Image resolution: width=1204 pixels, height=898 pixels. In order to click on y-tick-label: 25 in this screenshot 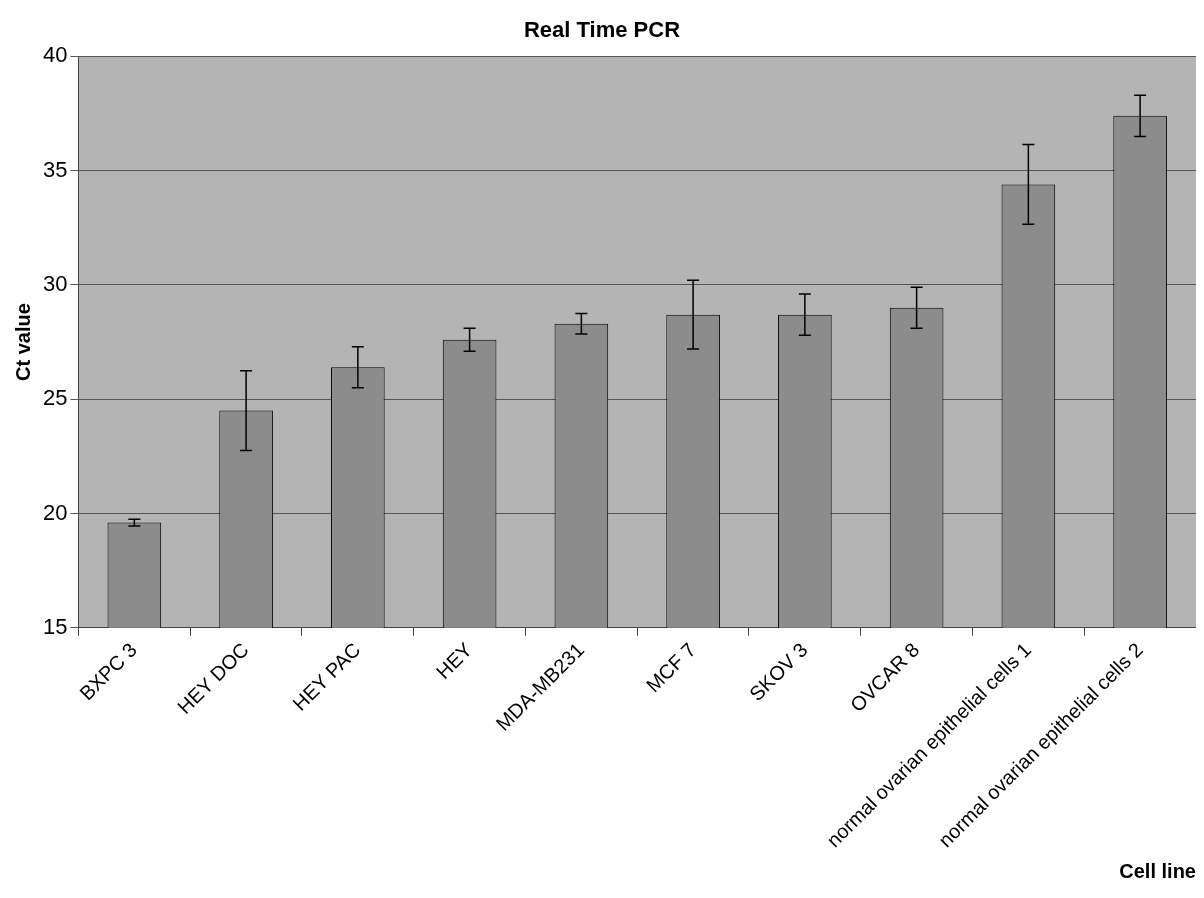, I will do `click(55, 398)`.